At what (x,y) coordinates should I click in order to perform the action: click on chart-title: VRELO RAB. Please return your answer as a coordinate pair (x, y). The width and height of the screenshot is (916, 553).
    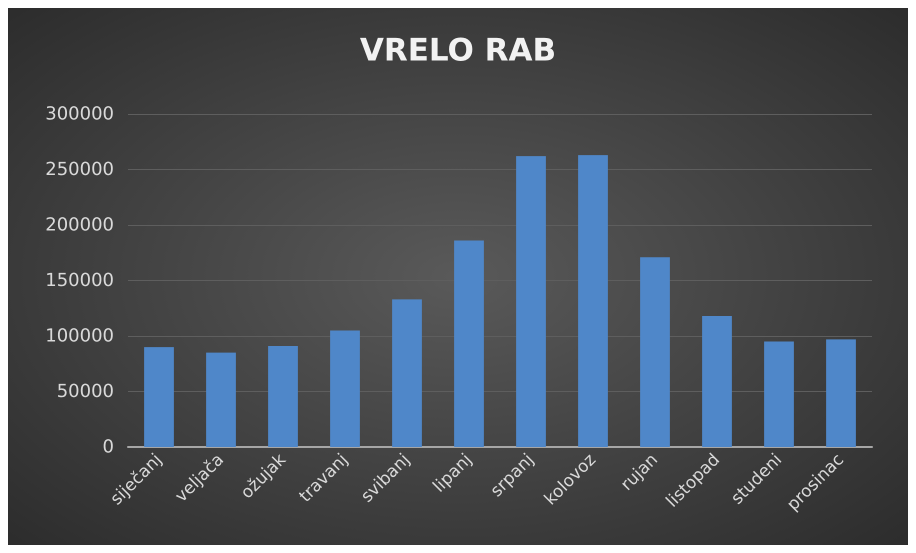
    Looking at the image, I should click on (458, 50).